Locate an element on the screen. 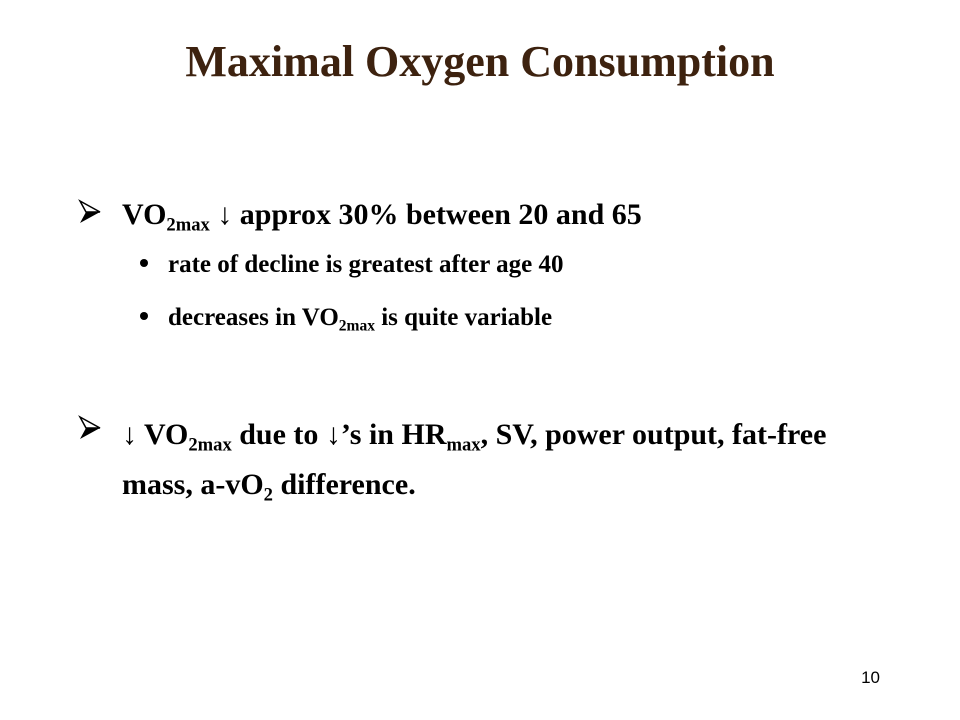  sub-bullet-item: decreases in VO2max is quite variable is located at coordinates (518, 318).